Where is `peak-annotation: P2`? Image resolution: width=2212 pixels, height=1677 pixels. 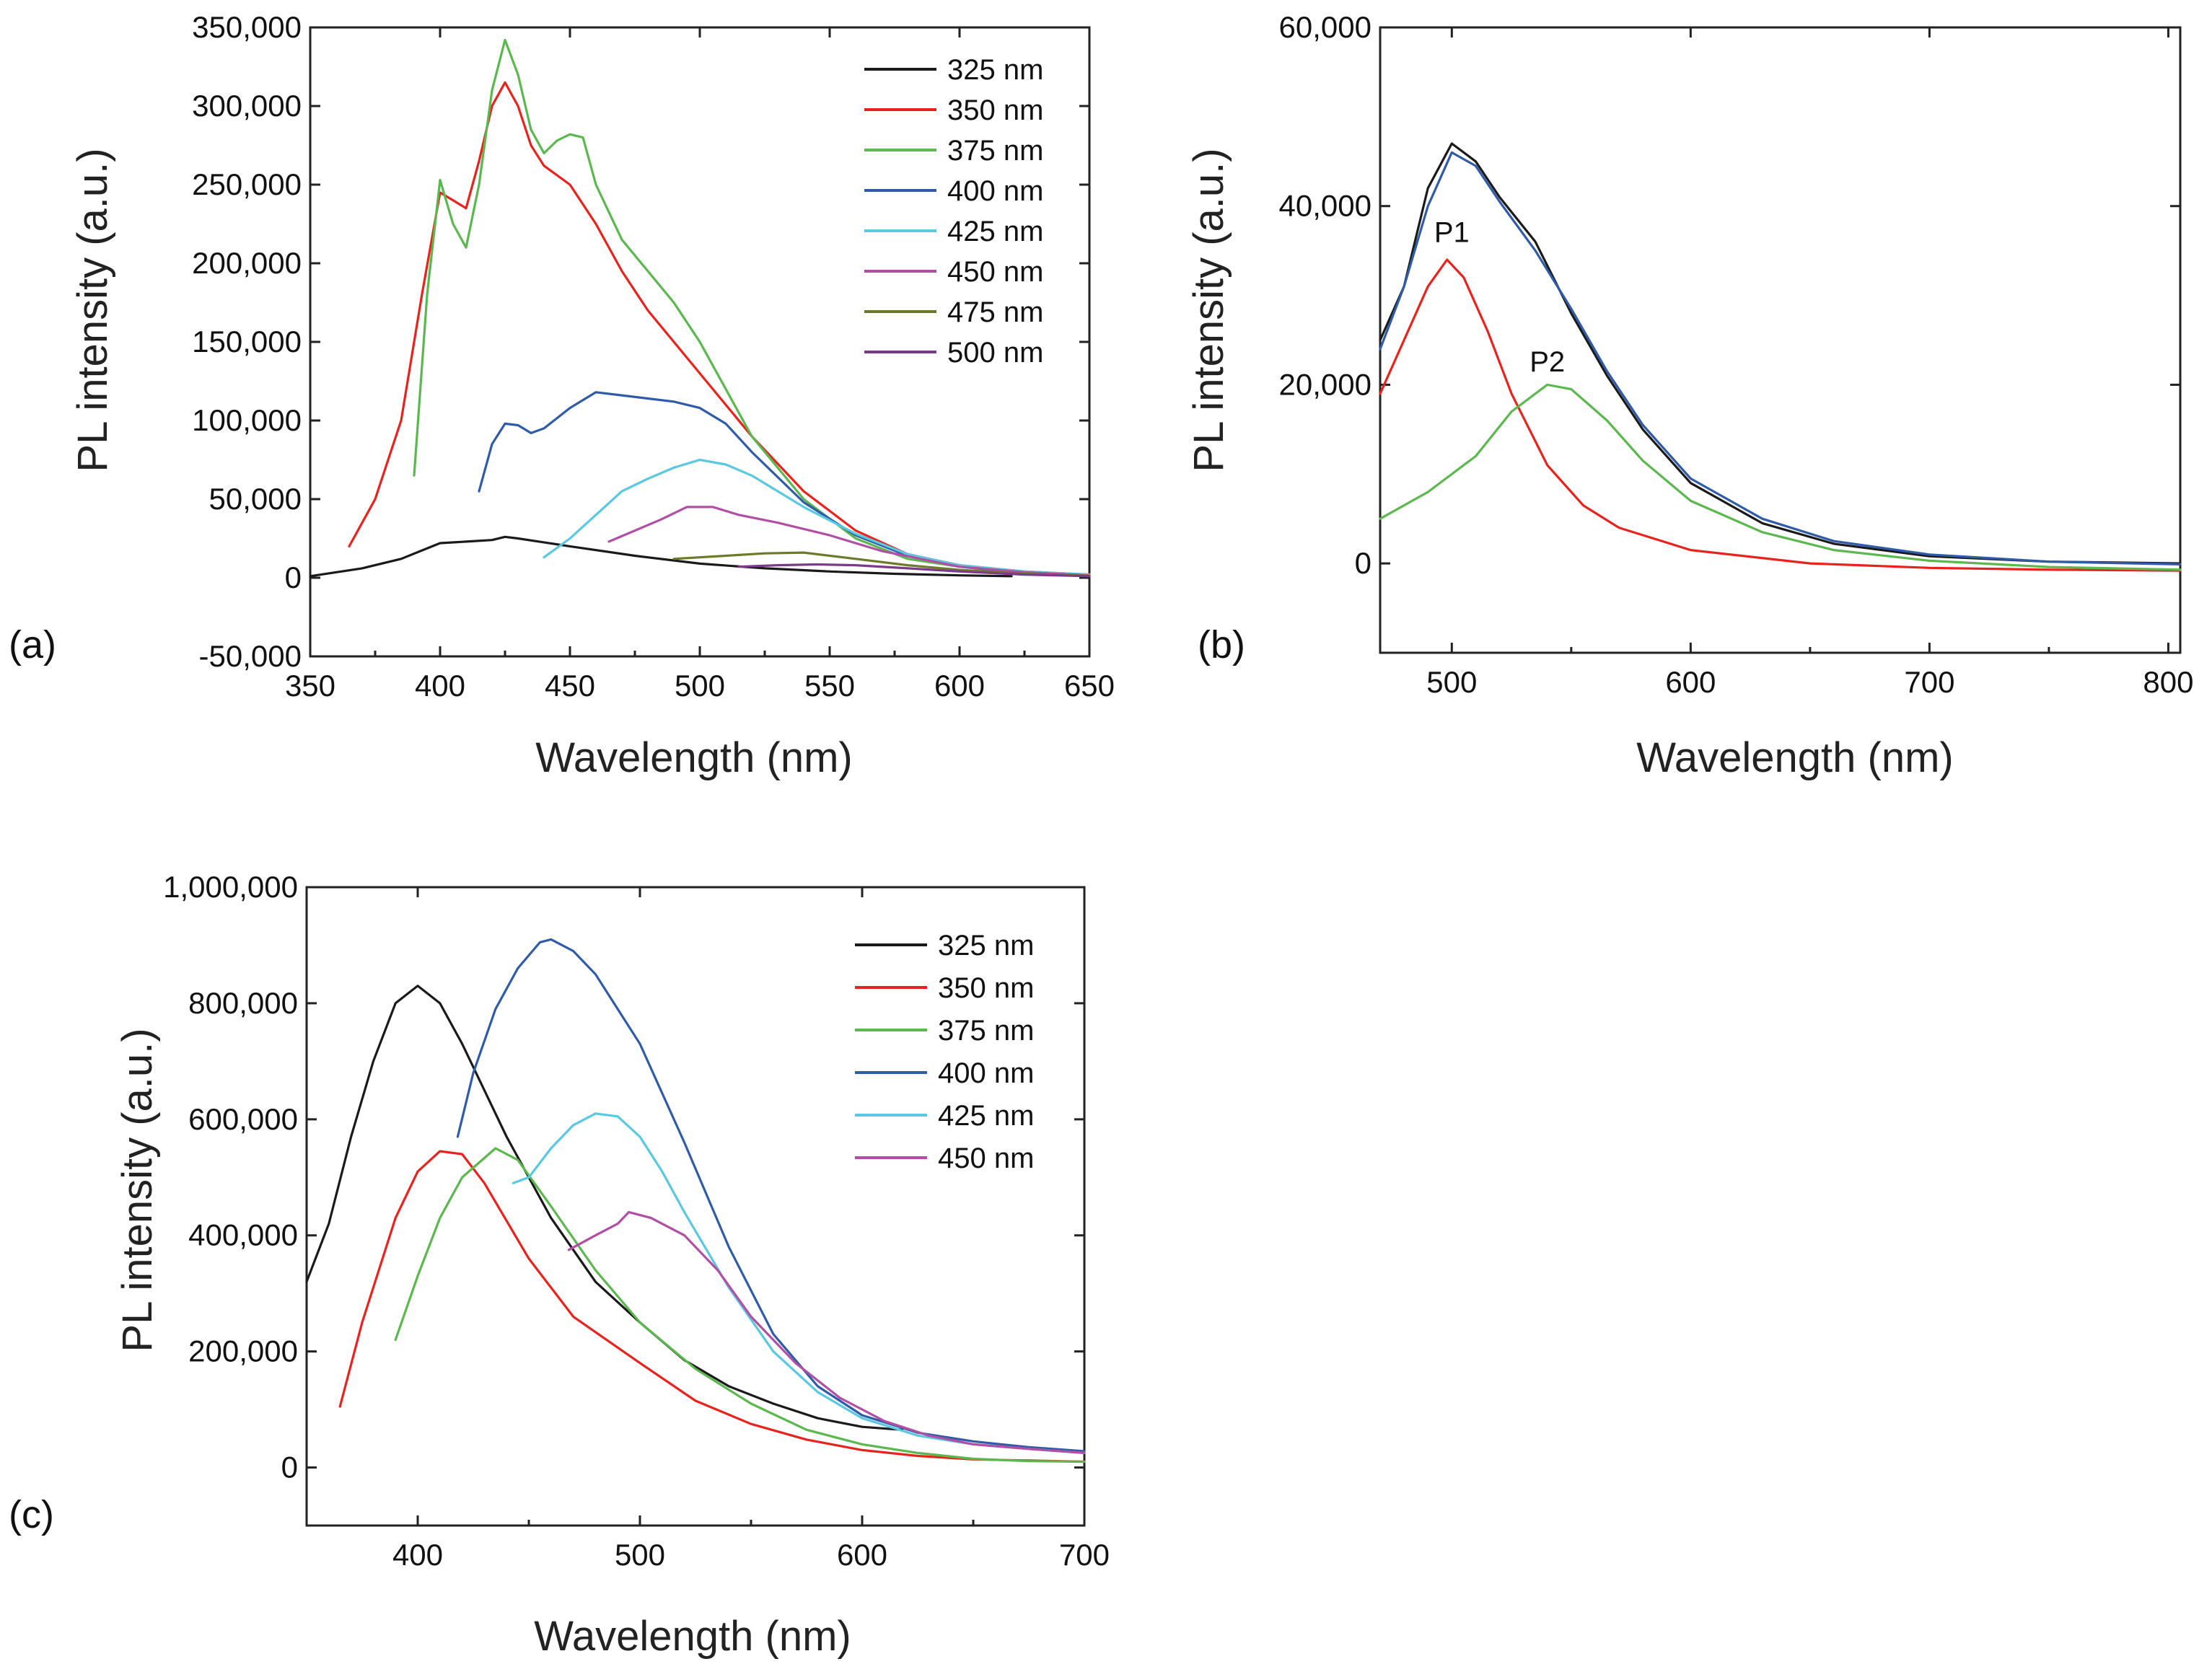 peak-annotation: P2 is located at coordinates (1547, 362).